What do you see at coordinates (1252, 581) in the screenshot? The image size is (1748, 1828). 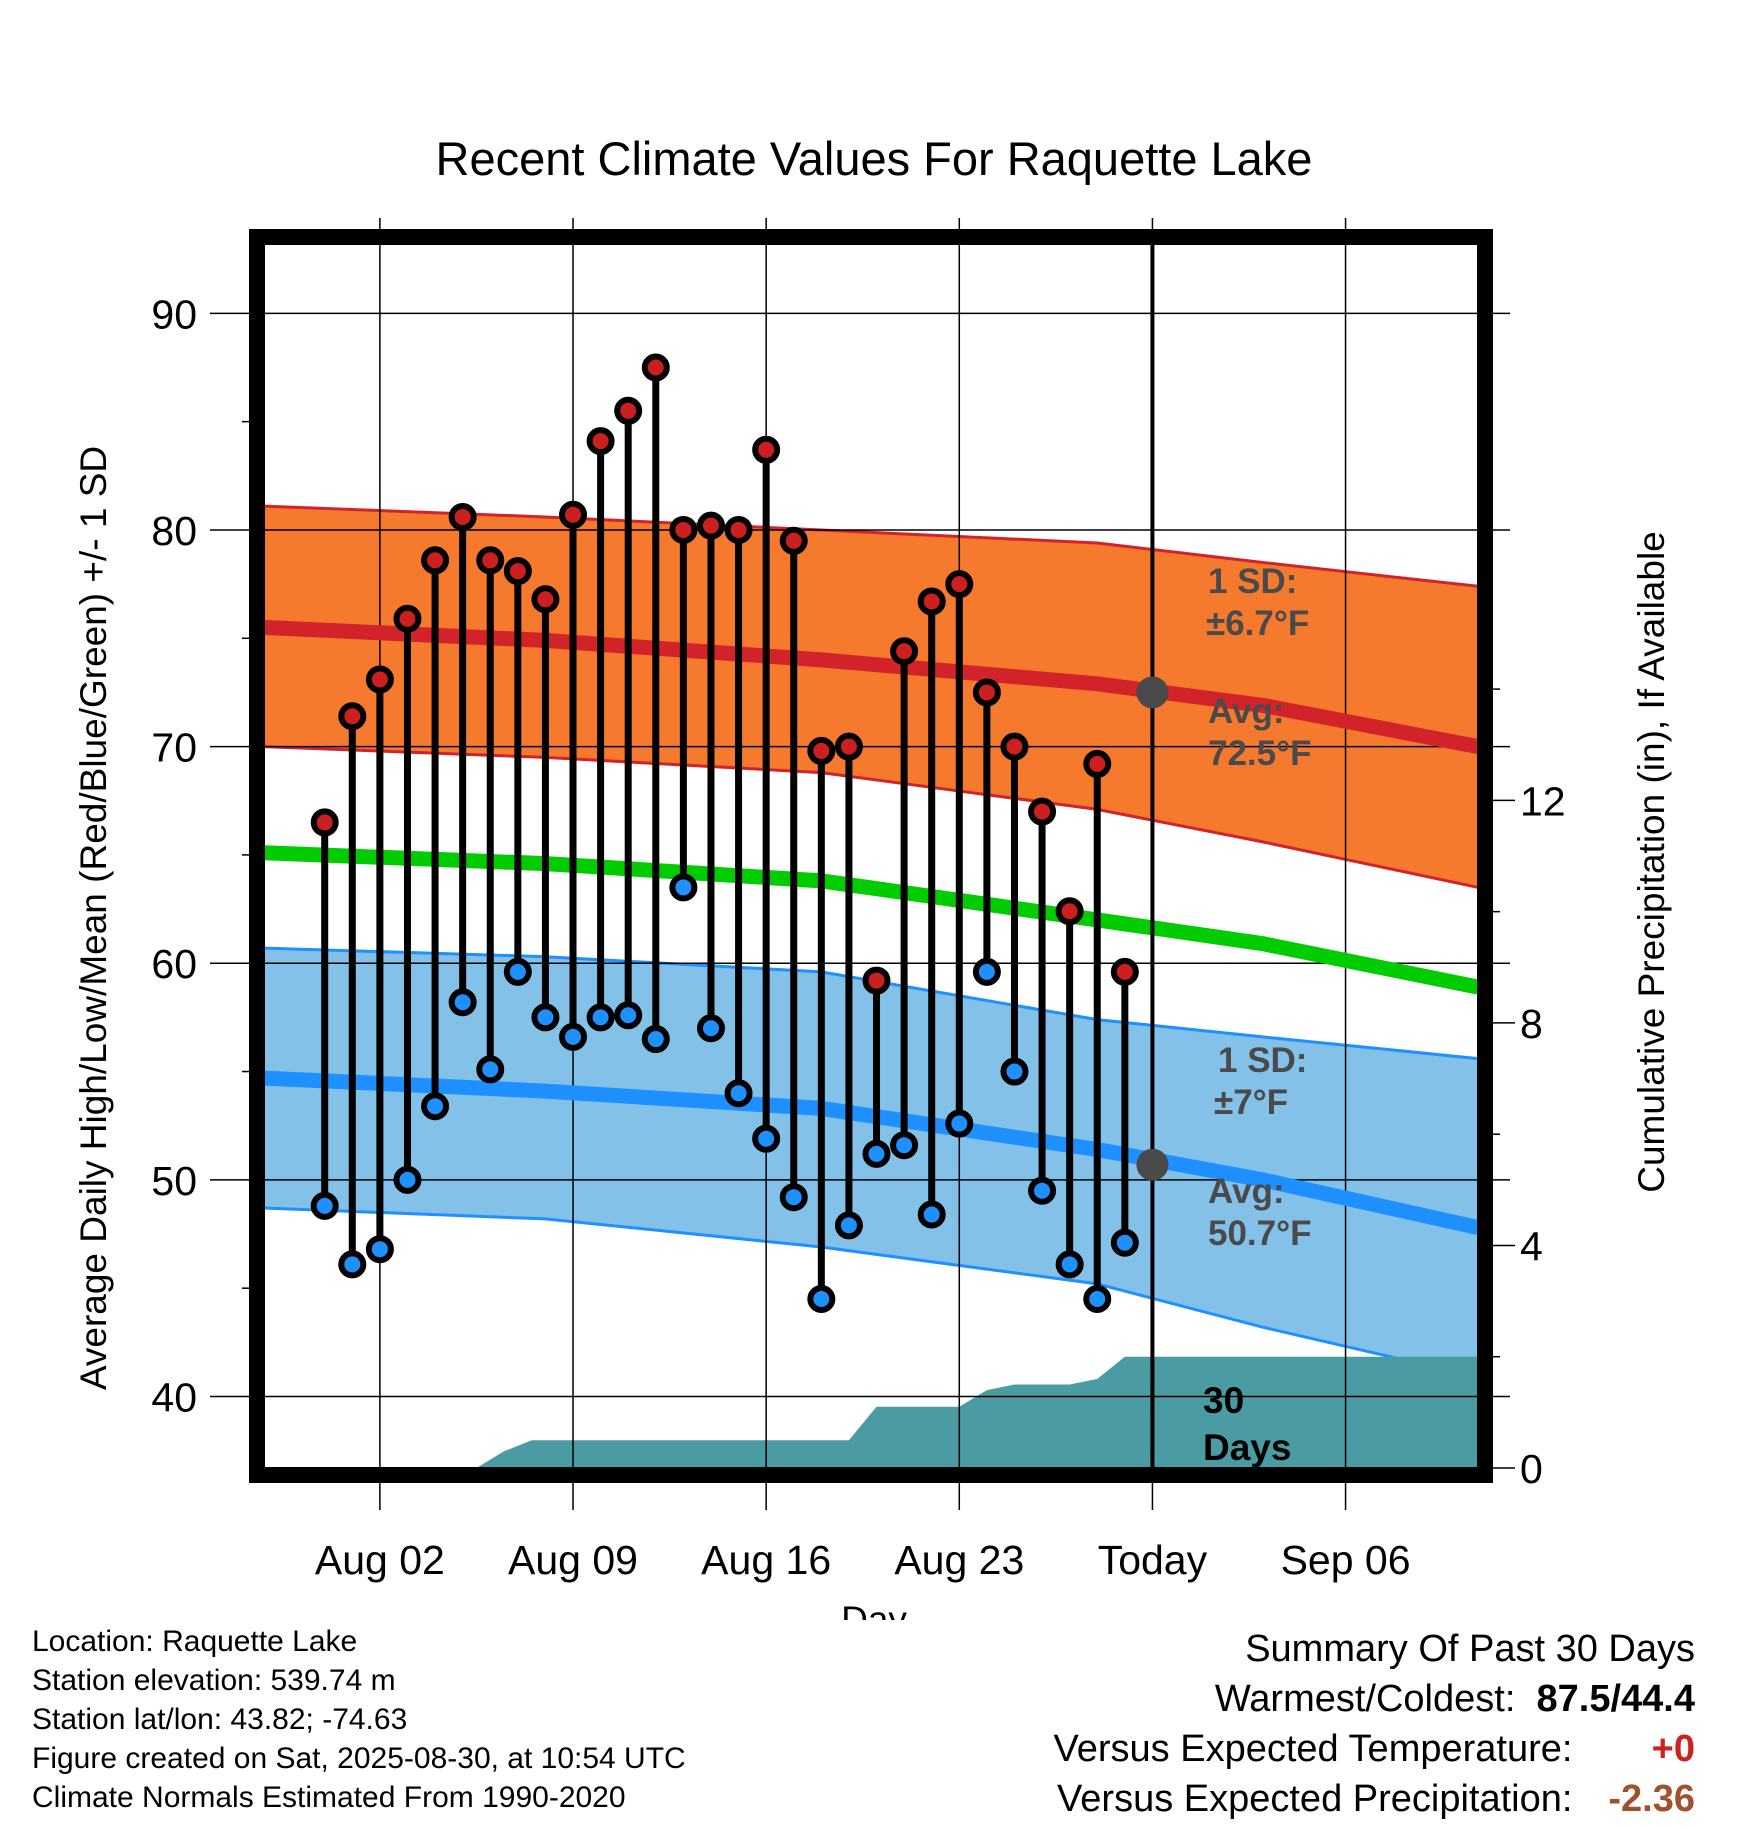 I see `high-sd-label: 1 SD:` at bounding box center [1252, 581].